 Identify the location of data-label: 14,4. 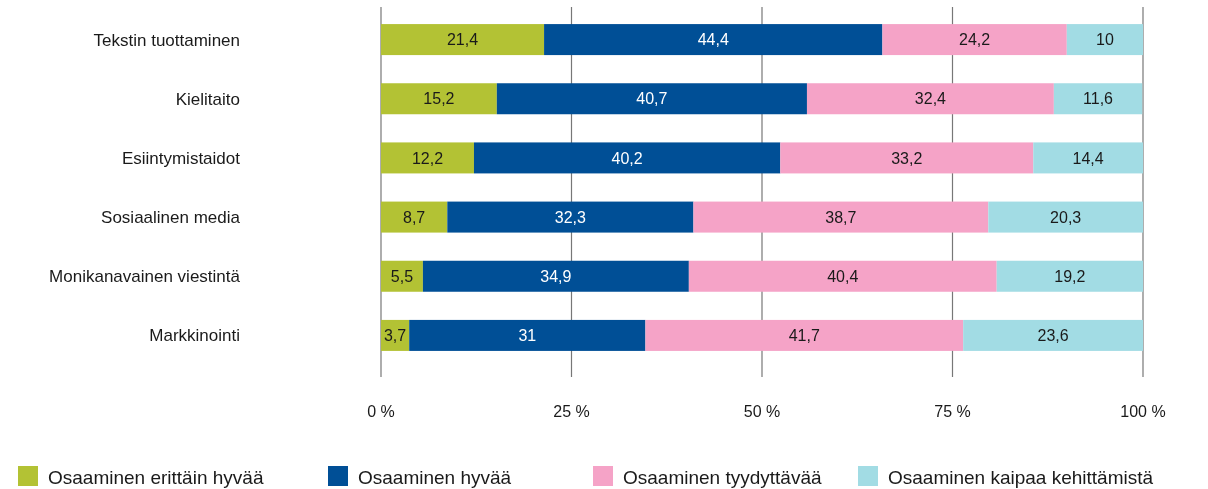
(1088, 158).